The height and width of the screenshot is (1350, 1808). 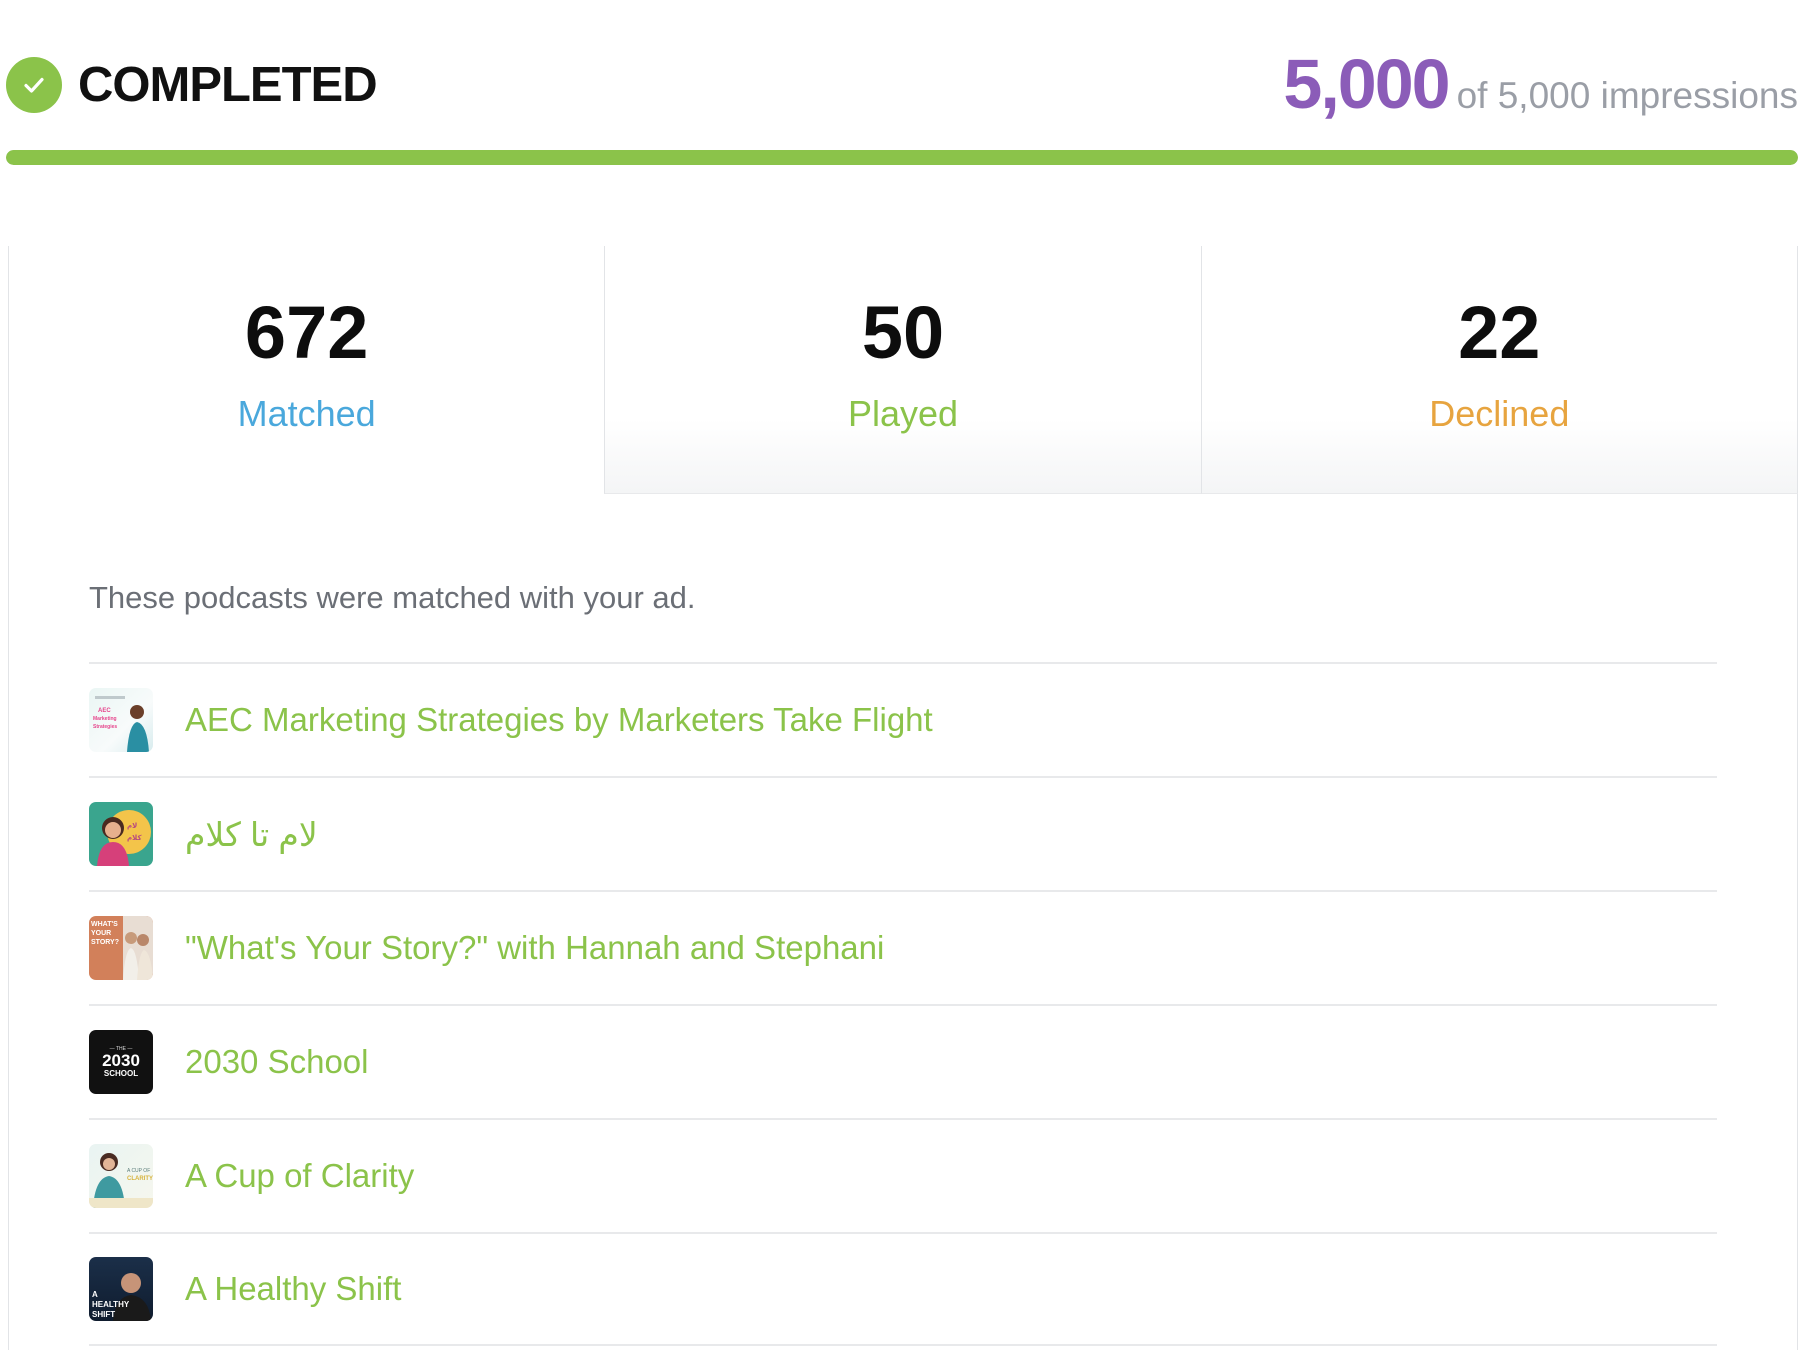 What do you see at coordinates (903, 833) in the screenshot?
I see `list-item: لام کلام لام تا کلام` at bounding box center [903, 833].